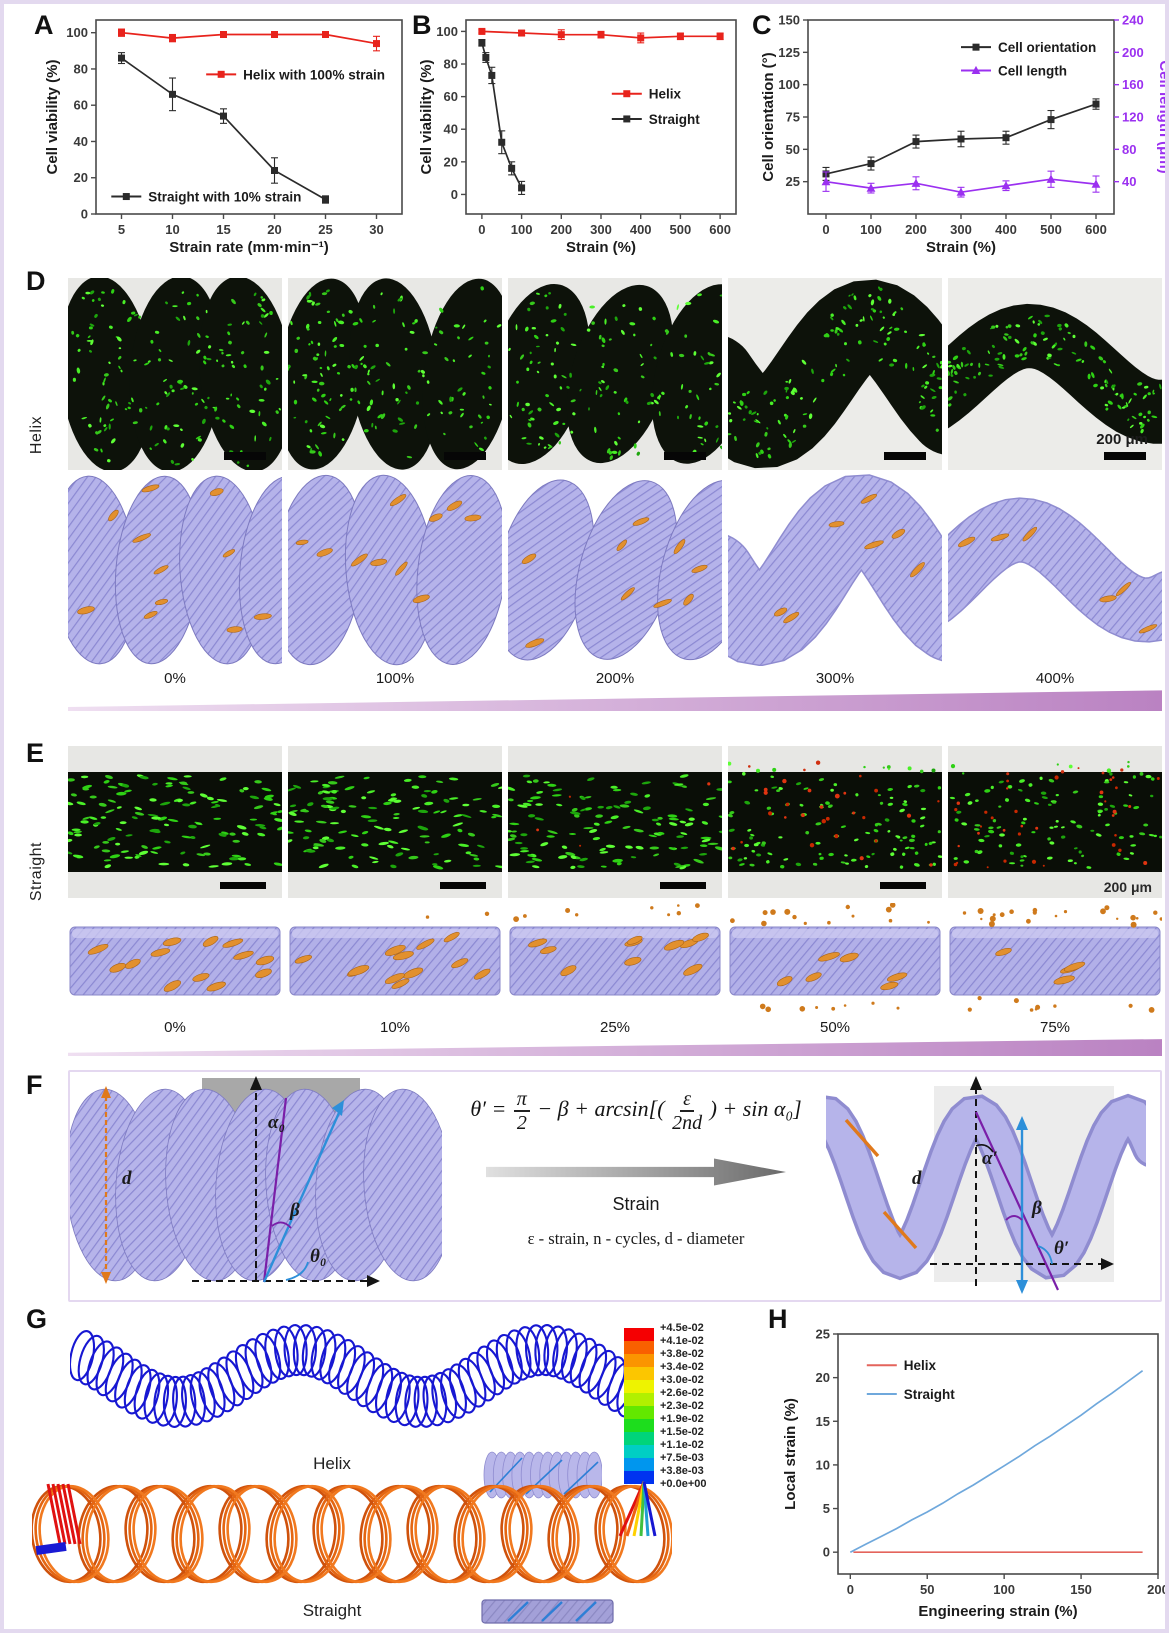 The image size is (1169, 1633). Describe the element at coordinates (488, 1109) in the screenshot. I see `equation-lhs: θ′ =` at that location.